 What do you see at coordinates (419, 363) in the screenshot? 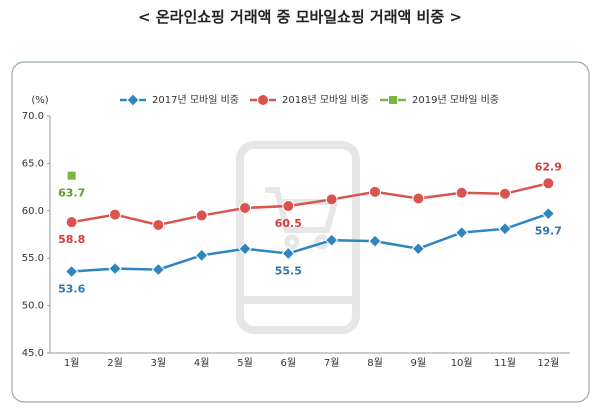
I see `x-tick-label: 9월` at bounding box center [419, 363].